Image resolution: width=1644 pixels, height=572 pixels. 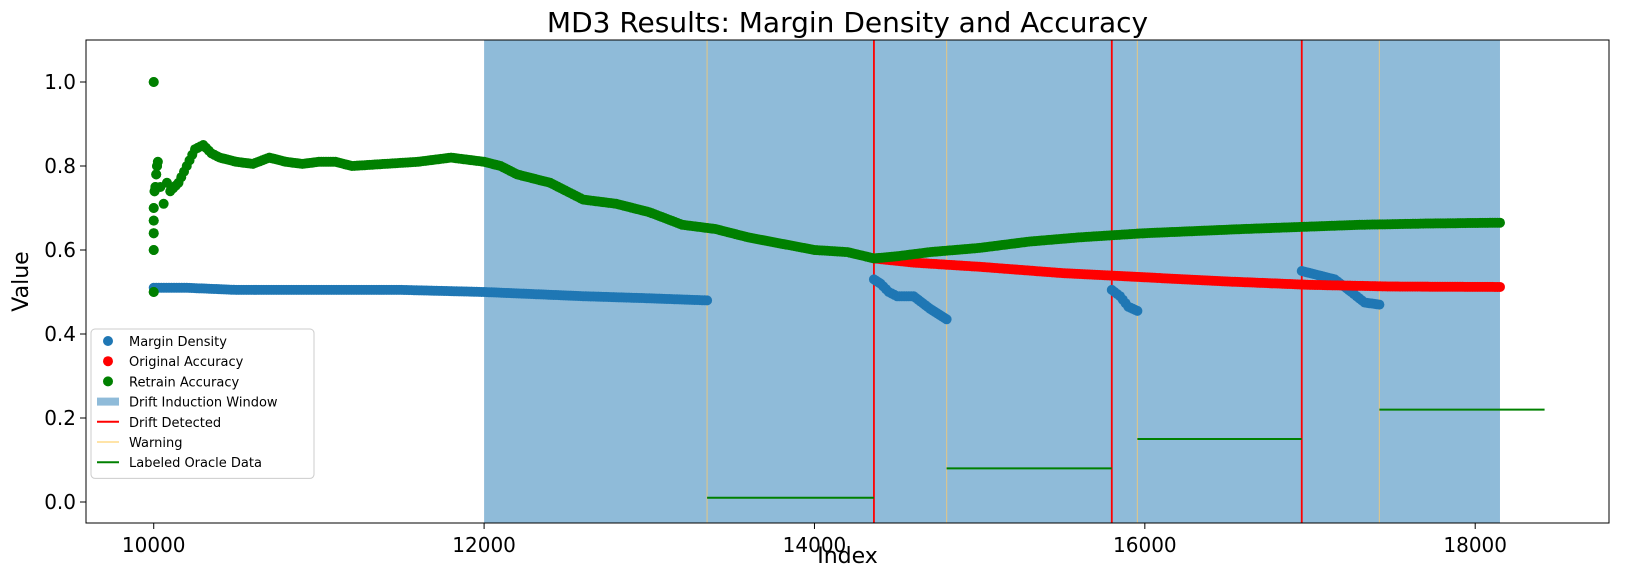 What do you see at coordinates (60, 334) in the screenshot?
I see `y-tick-label-2: 0.4` at bounding box center [60, 334].